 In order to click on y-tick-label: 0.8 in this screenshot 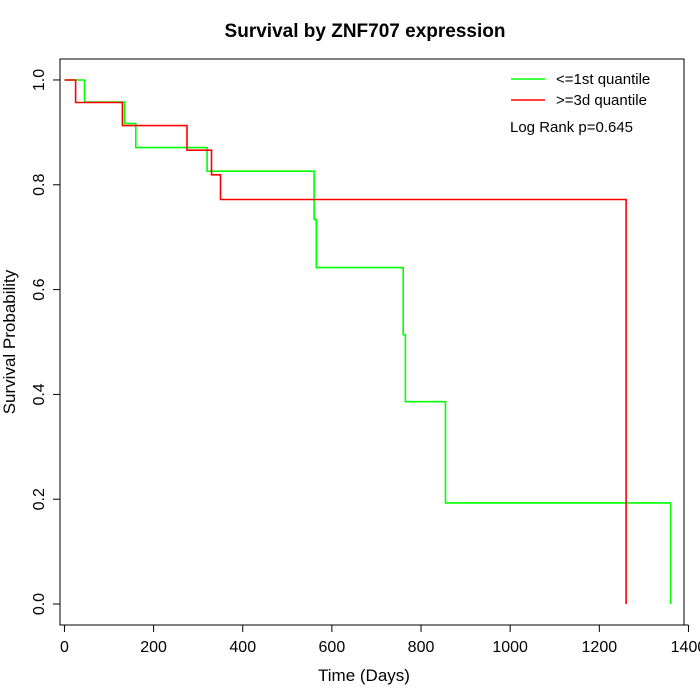, I will do `click(39, 185)`.